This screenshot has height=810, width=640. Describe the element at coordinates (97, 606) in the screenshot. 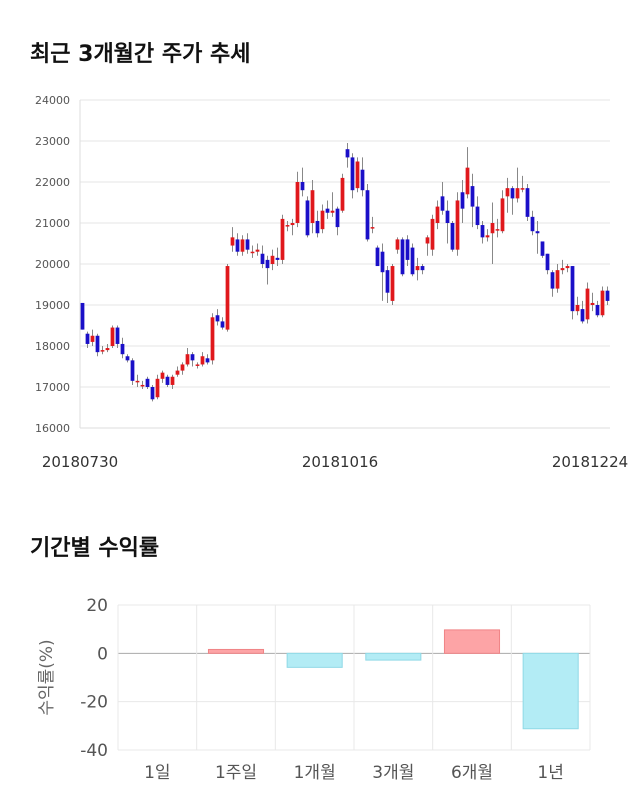

I see `bar-y-tick-label: 20` at that location.